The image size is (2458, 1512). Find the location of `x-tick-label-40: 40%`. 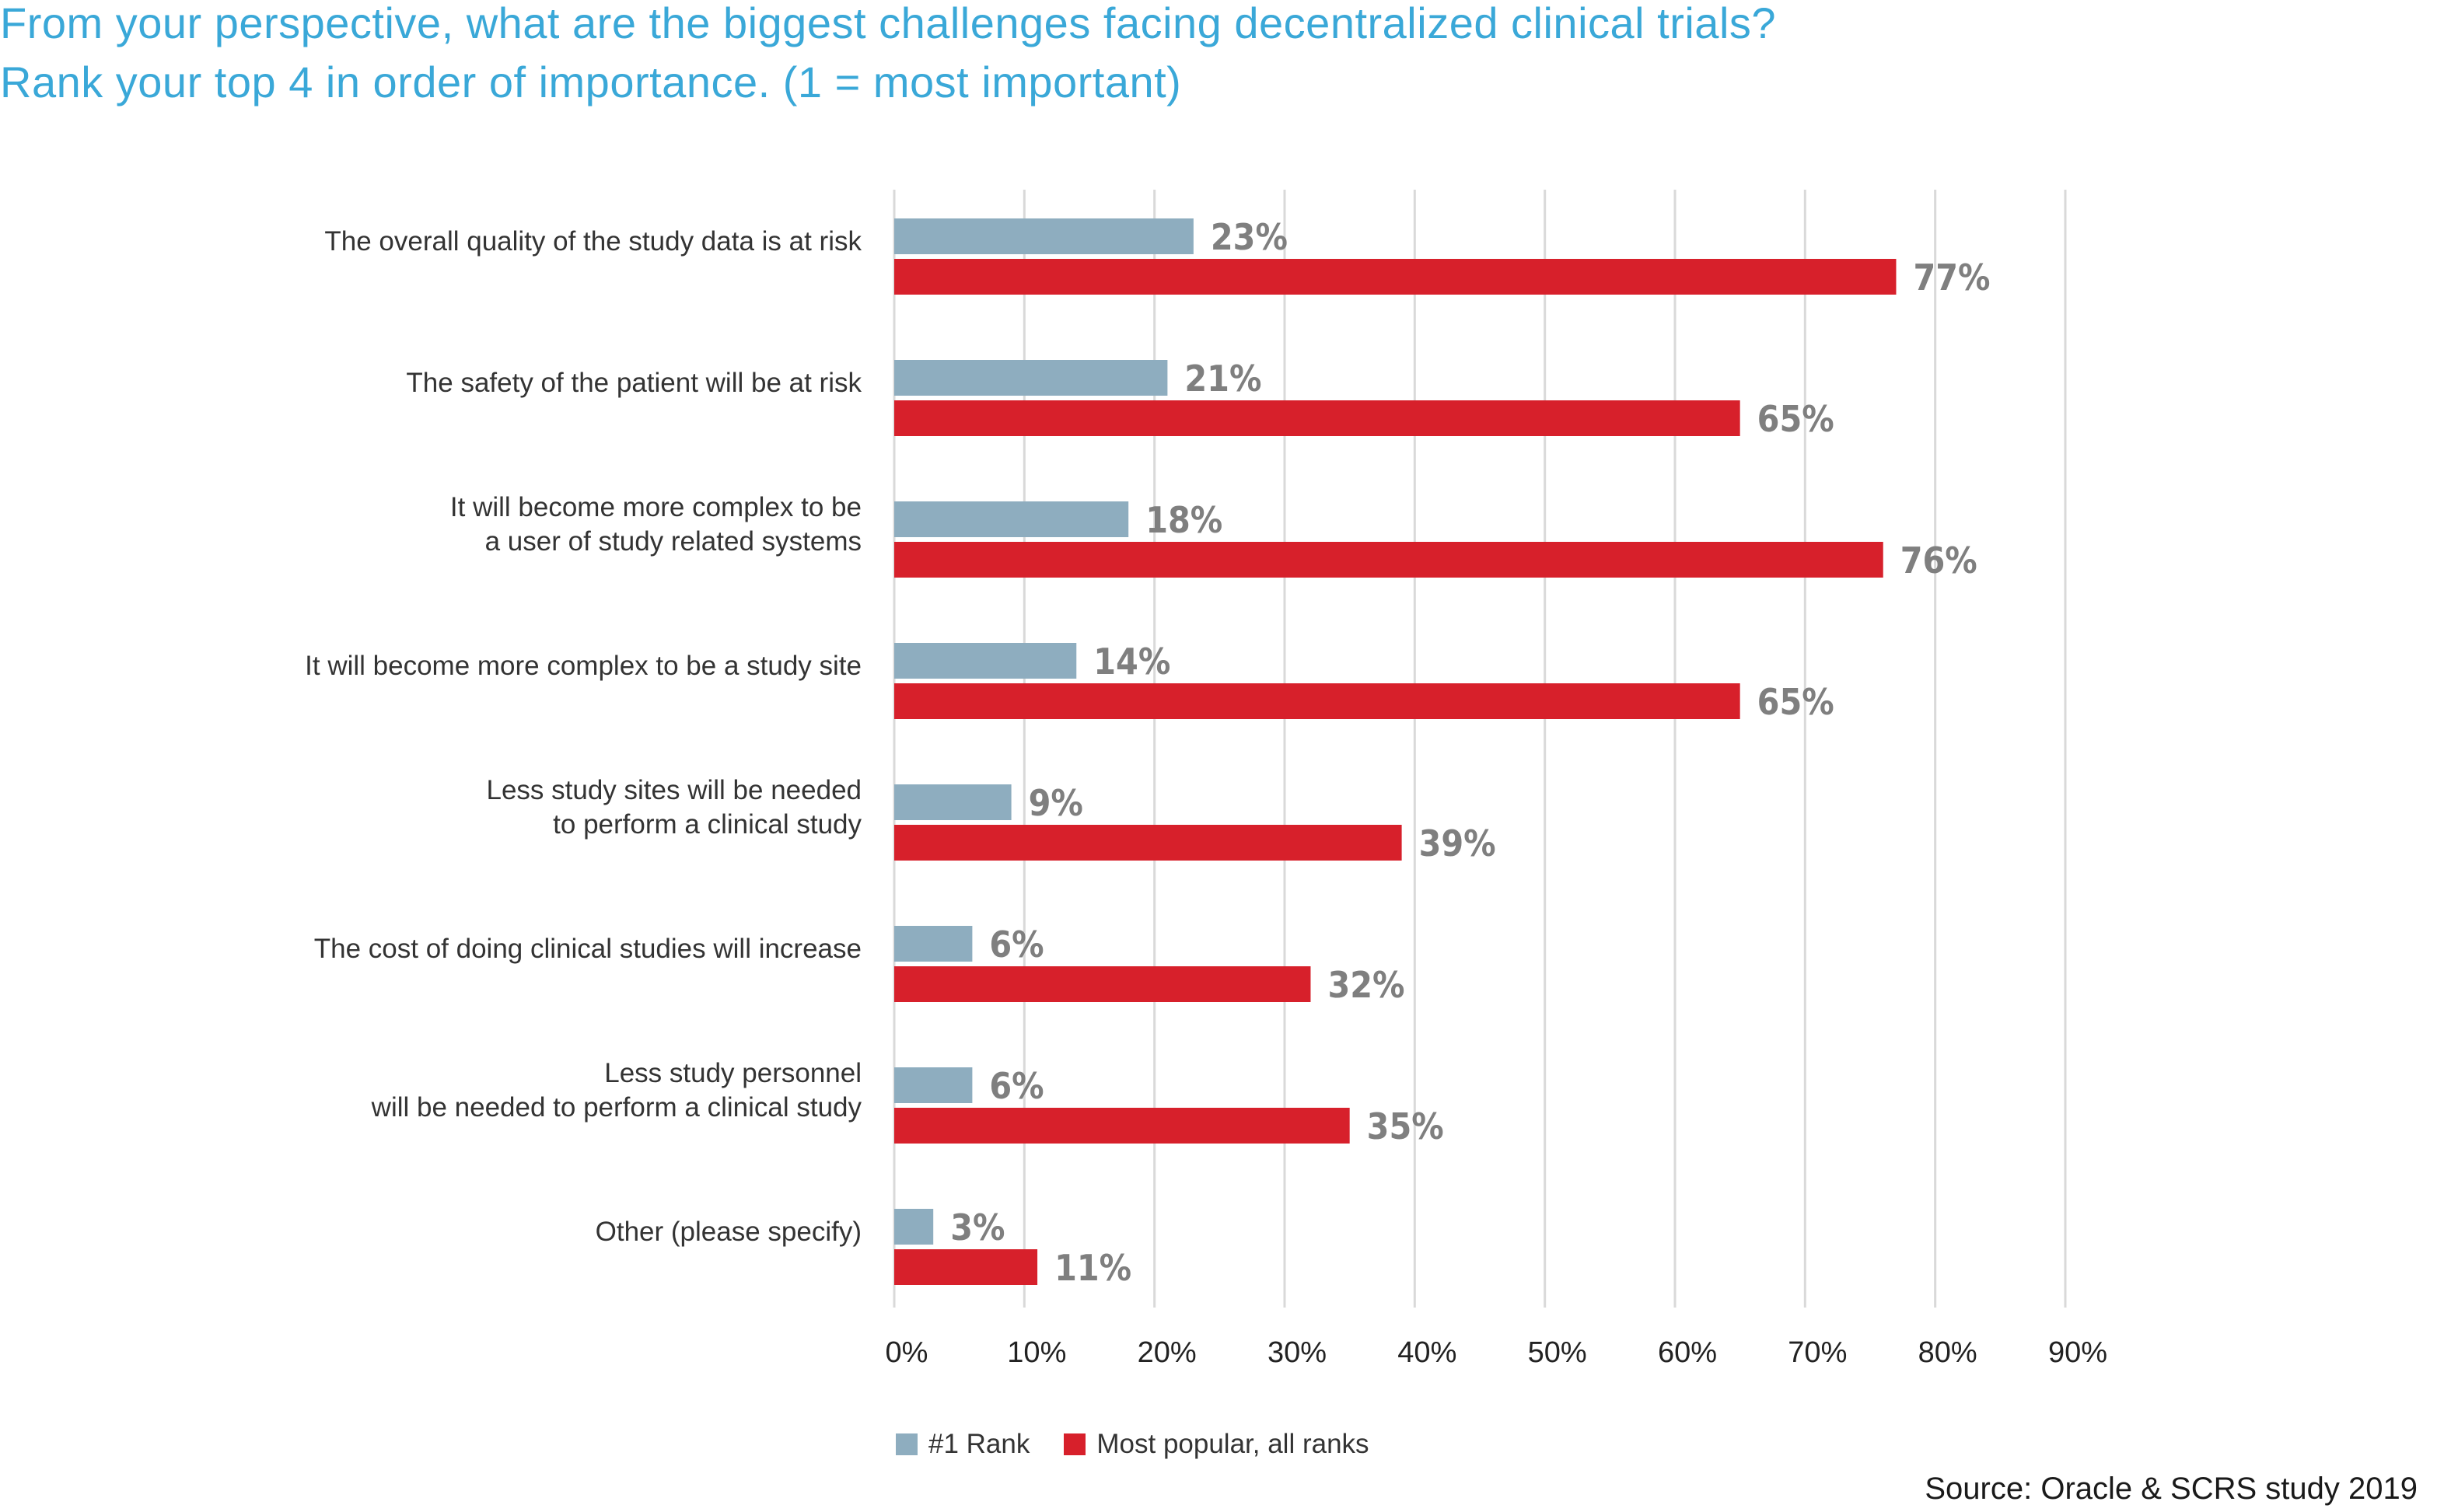

x-tick-label-40: 40% is located at coordinates (1426, 1352).